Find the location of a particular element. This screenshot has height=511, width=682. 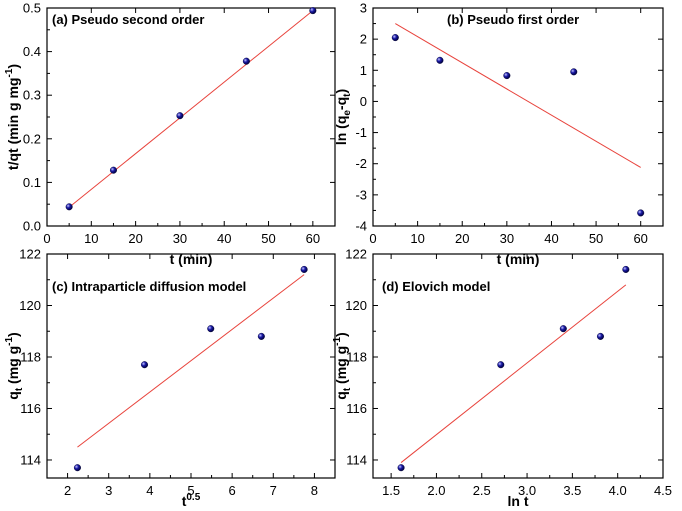

x-tick-label: 3 is located at coordinates (108, 490).